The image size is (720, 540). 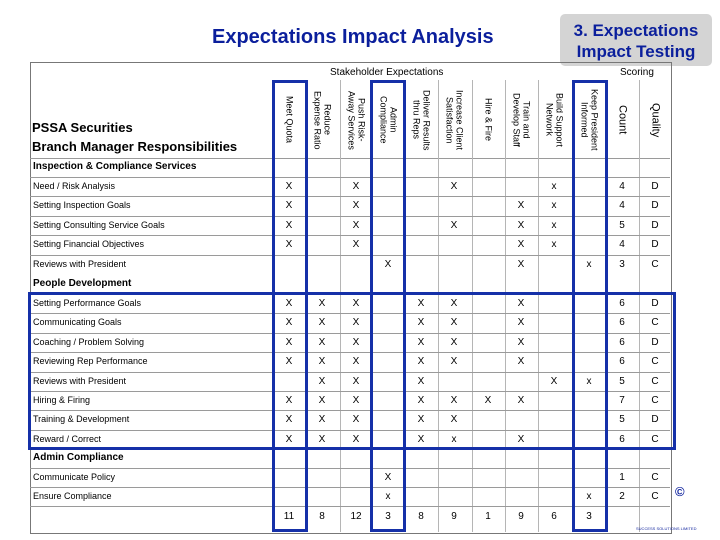 I want to click on score-cell: 3, so click(x=622, y=264).